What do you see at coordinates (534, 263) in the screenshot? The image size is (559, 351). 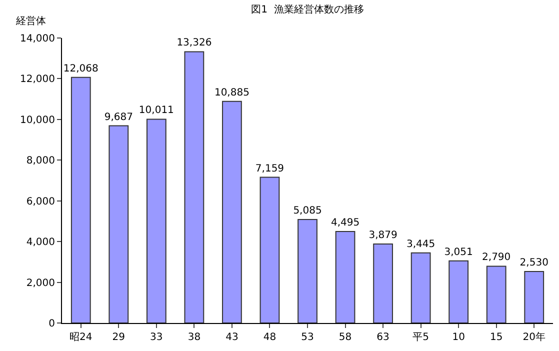 I see `data-label: 2,530` at bounding box center [534, 263].